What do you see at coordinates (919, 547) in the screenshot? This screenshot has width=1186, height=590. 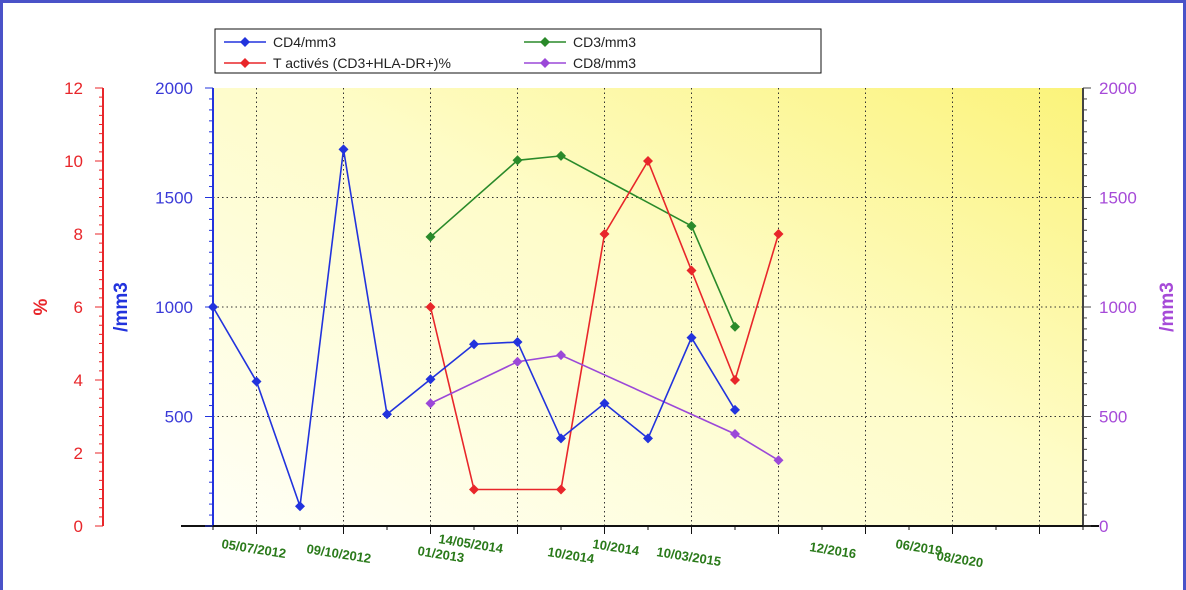 I see `x-tick-label: 06/2019` at bounding box center [919, 547].